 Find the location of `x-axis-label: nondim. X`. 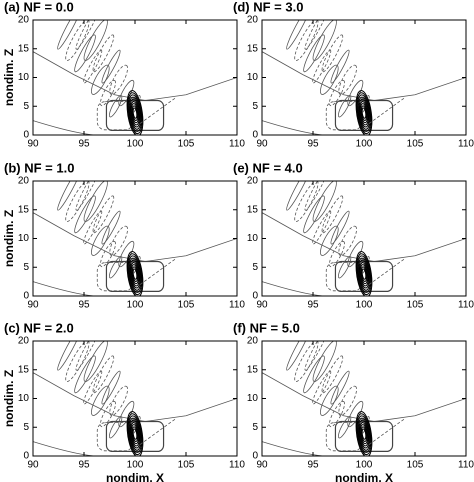

x-axis-label: nondim. X is located at coordinates (364, 476).